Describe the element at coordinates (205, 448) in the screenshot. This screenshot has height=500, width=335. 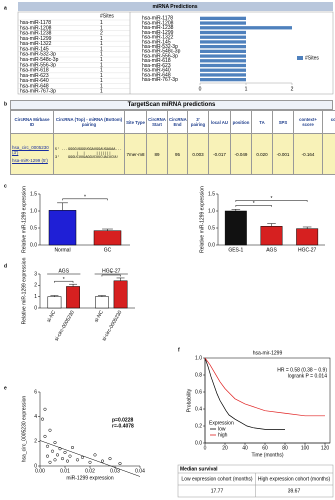
I see `x-tick-label: 0` at that location.